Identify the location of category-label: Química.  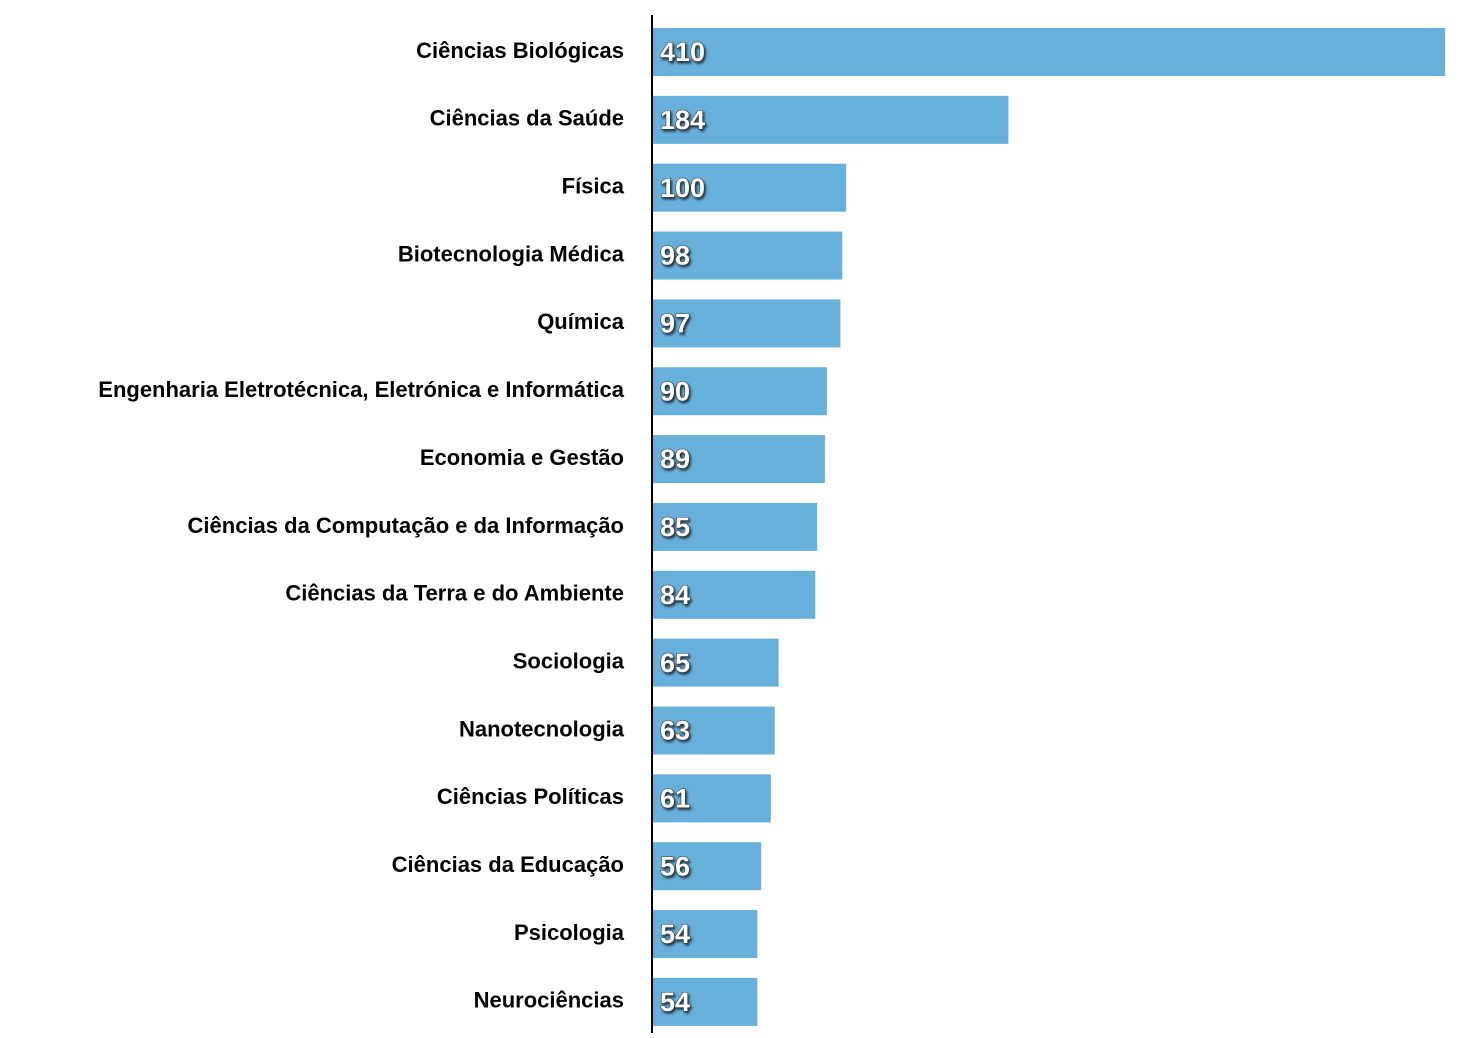
(581, 321).